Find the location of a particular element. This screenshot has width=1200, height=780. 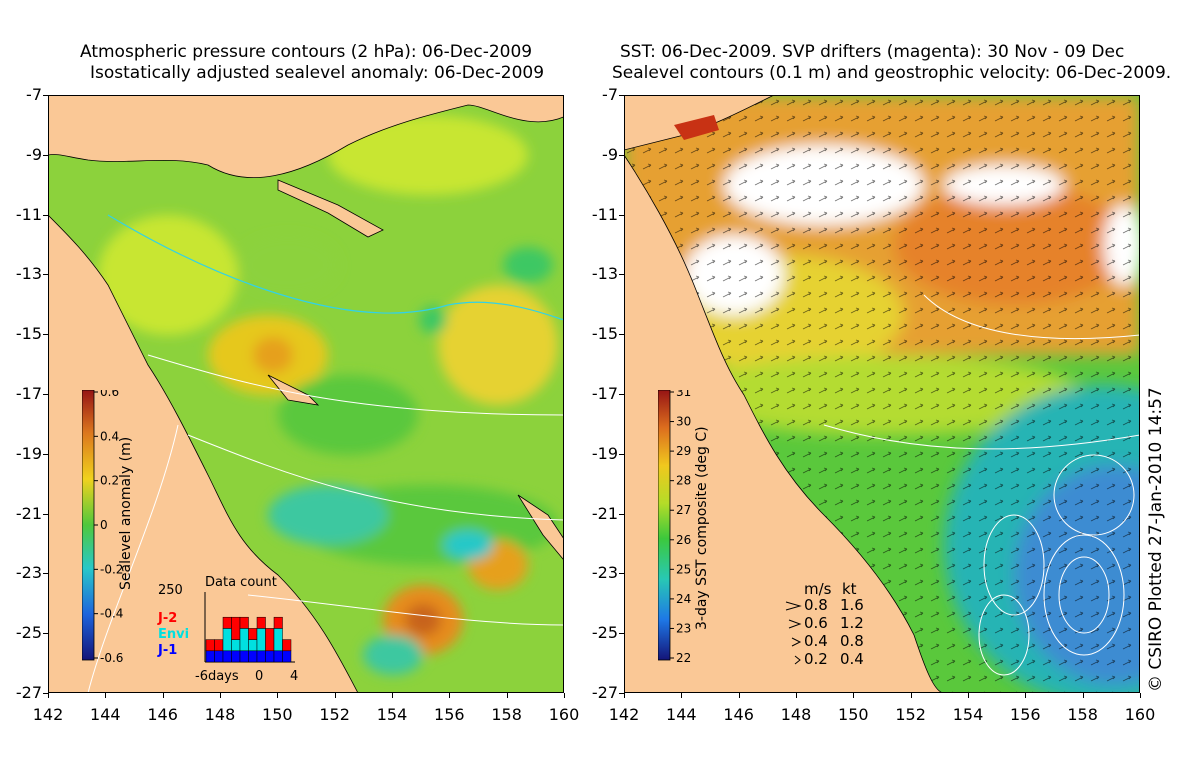

left-lat-tick-5: -17 is located at coordinates (28, 393).